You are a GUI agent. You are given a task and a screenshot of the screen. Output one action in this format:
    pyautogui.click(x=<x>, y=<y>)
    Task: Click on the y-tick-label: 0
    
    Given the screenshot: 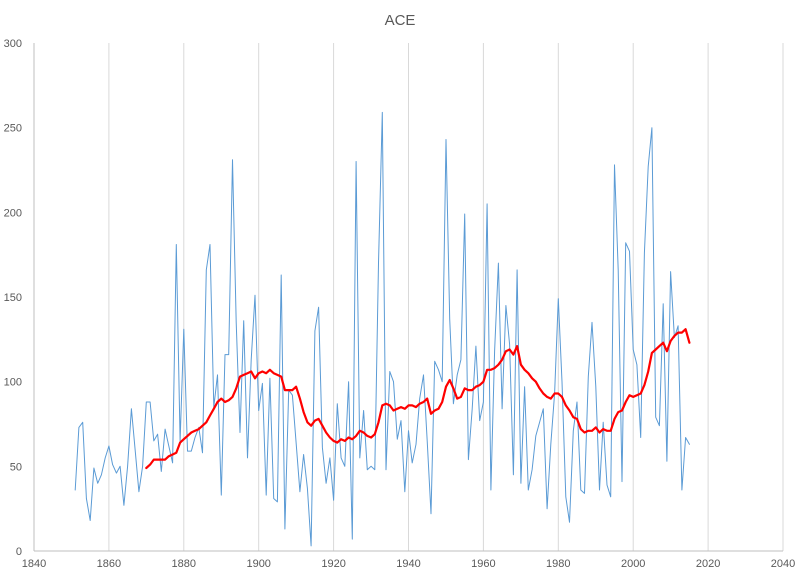 What is the action you would take?
    pyautogui.click(x=19, y=552)
    